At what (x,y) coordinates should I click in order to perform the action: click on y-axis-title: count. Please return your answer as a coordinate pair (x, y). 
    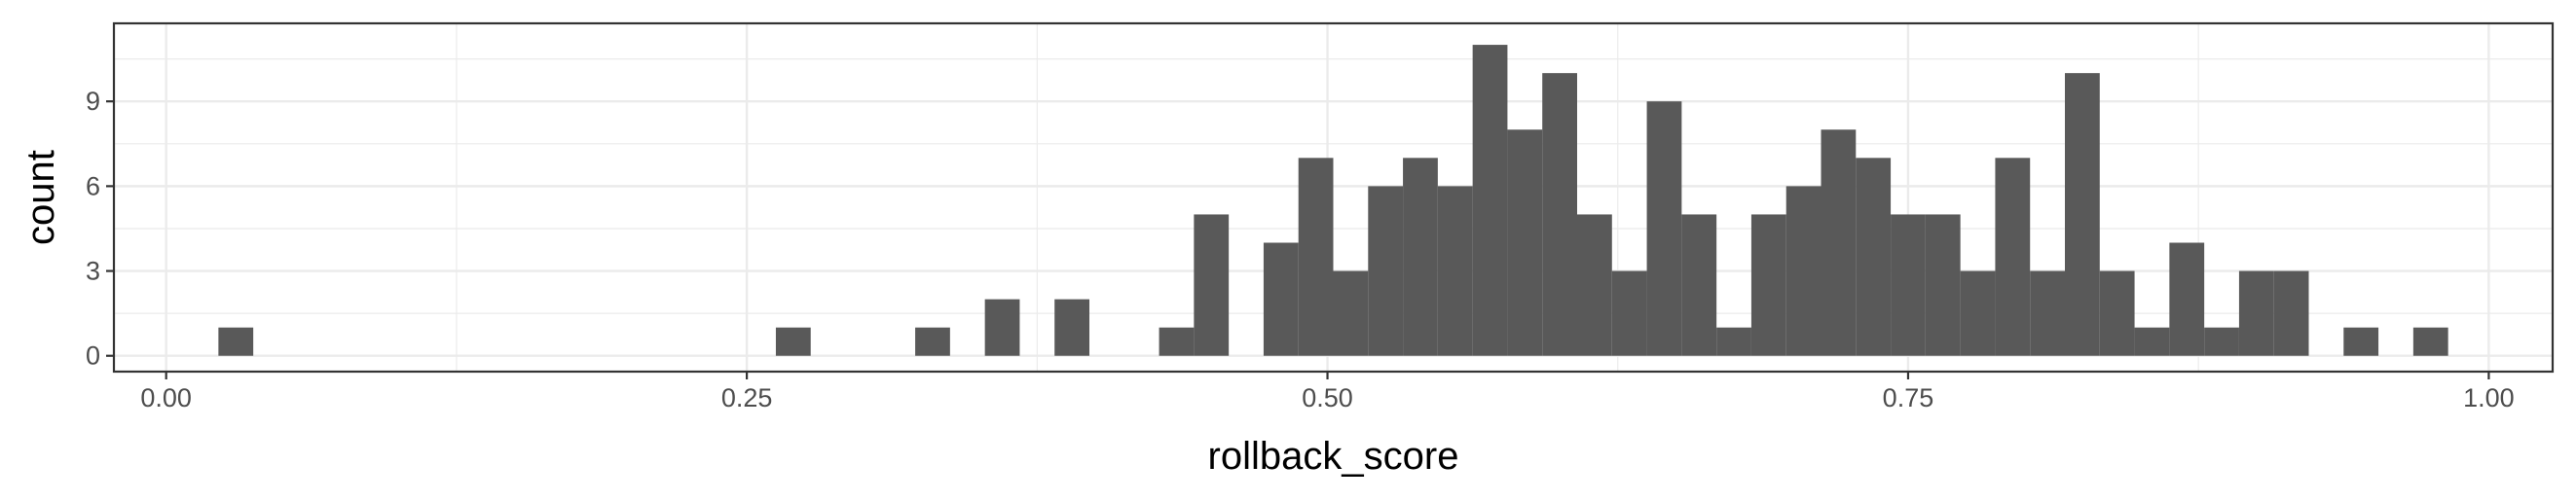
    Looking at the image, I should click on (40, 198).